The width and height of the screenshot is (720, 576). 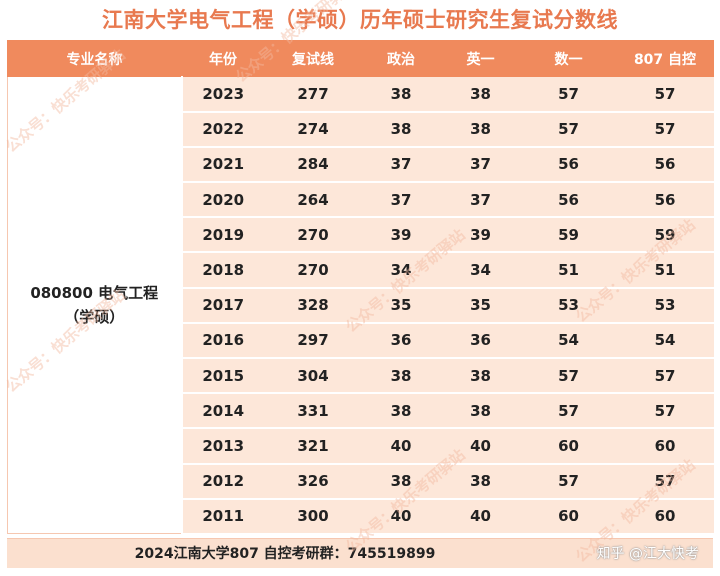 What do you see at coordinates (313, 376) in the screenshot?
I see `cell-cutoff: 304` at bounding box center [313, 376].